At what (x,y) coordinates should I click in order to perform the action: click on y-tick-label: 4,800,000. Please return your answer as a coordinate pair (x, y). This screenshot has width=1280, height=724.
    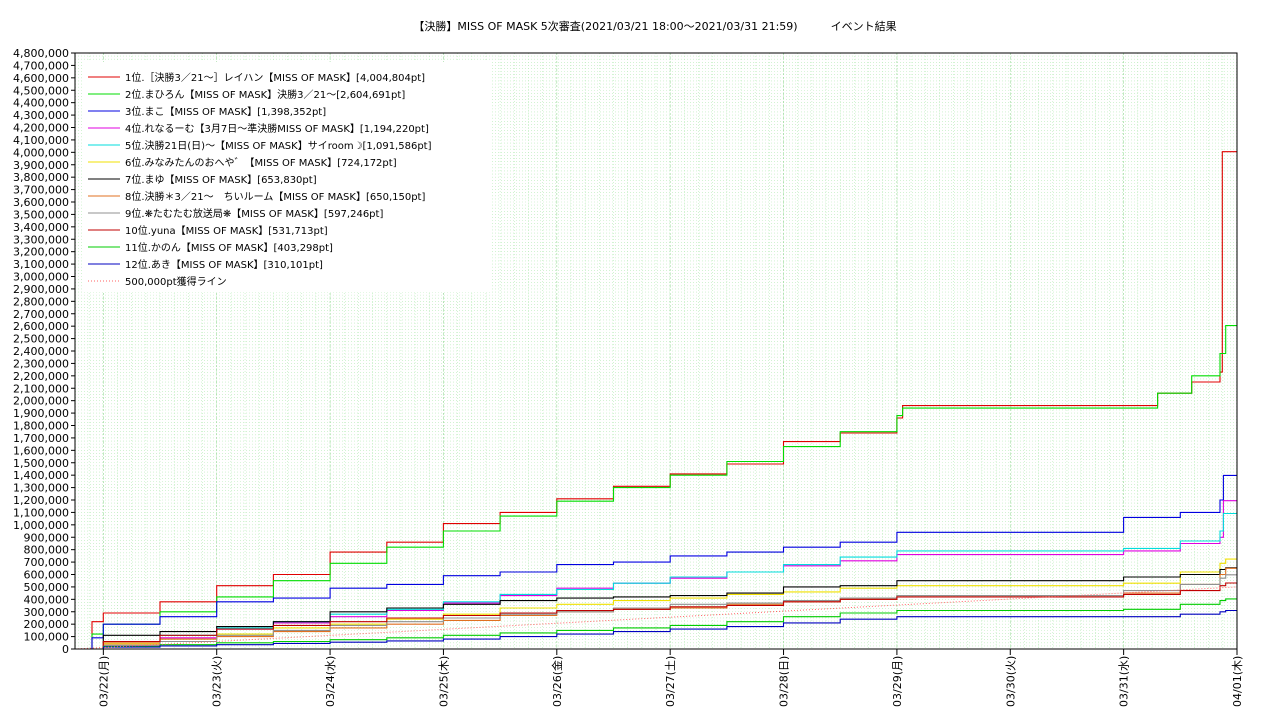
    Looking at the image, I should click on (41, 53).